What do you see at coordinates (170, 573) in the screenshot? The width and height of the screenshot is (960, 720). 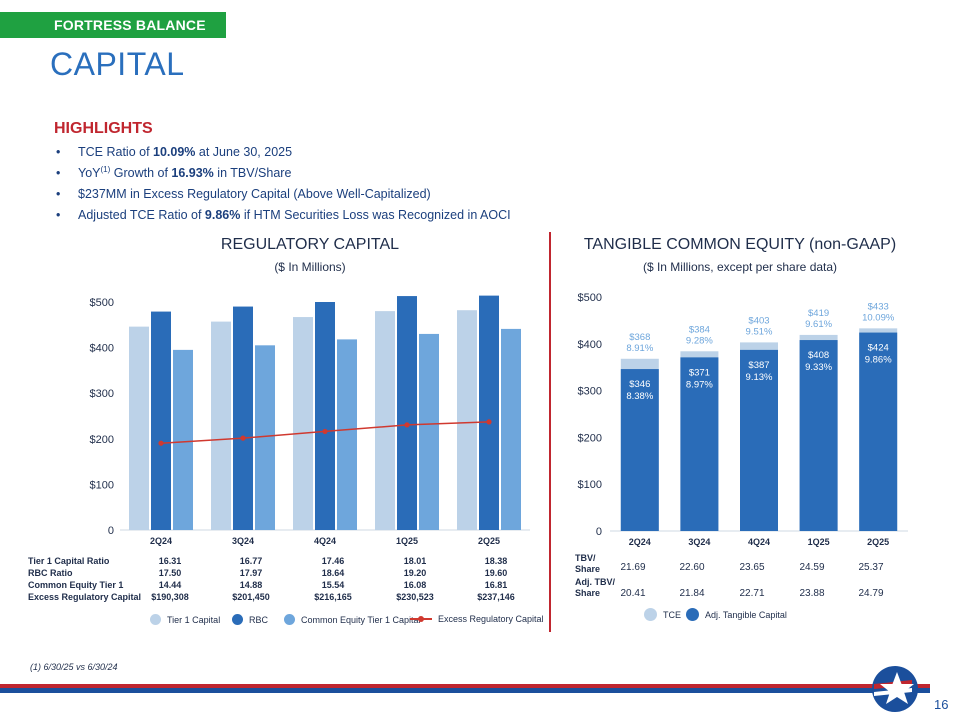 I see `table-cell: 17.50` at bounding box center [170, 573].